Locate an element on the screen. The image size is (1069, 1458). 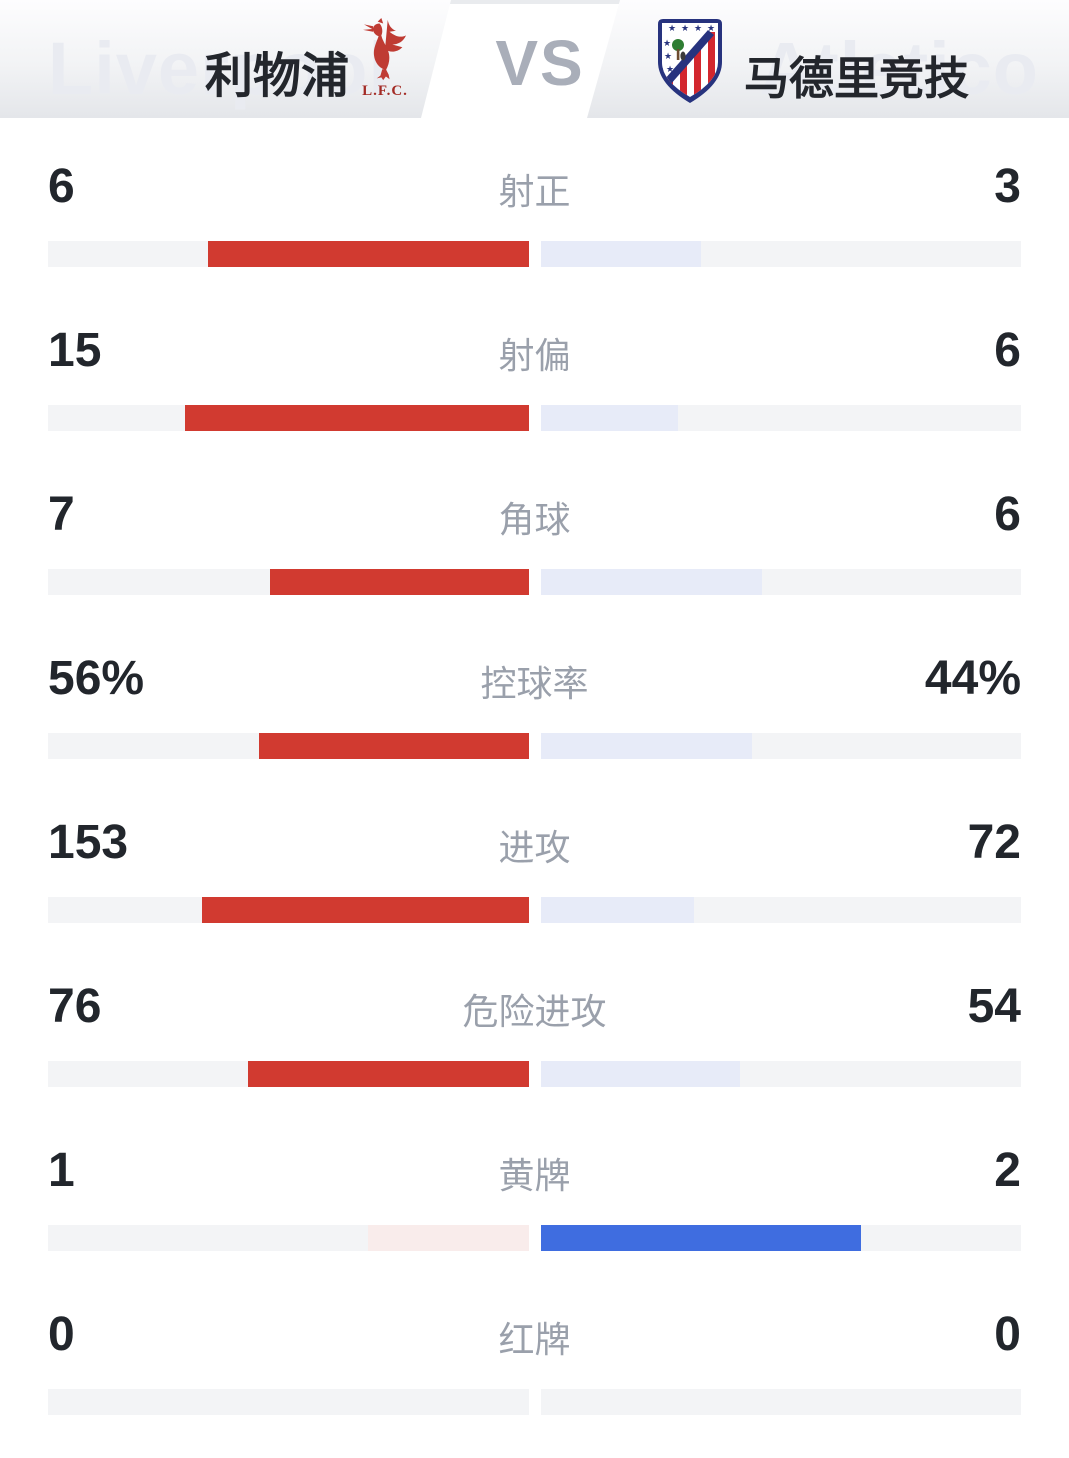
stat-label: 角球 is located at coordinates (534, 520).